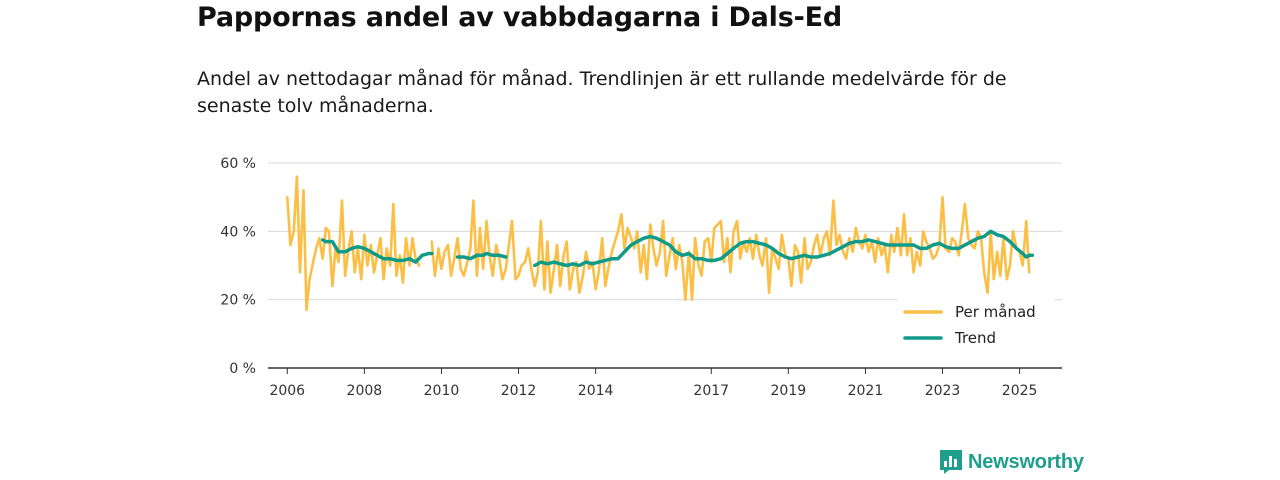 The height and width of the screenshot is (480, 1280). What do you see at coordinates (1026, 461) in the screenshot?
I see `brand-name: Newsworthy` at bounding box center [1026, 461].